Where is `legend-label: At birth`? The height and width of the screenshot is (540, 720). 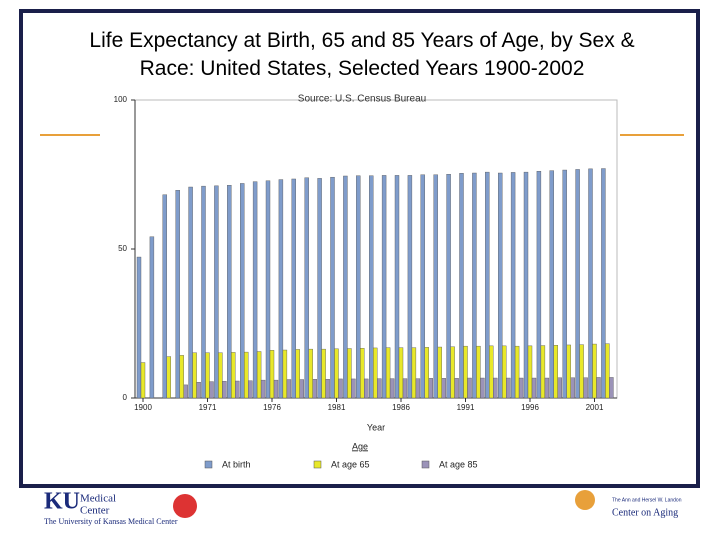 legend-label: At birth is located at coordinates (236, 464).